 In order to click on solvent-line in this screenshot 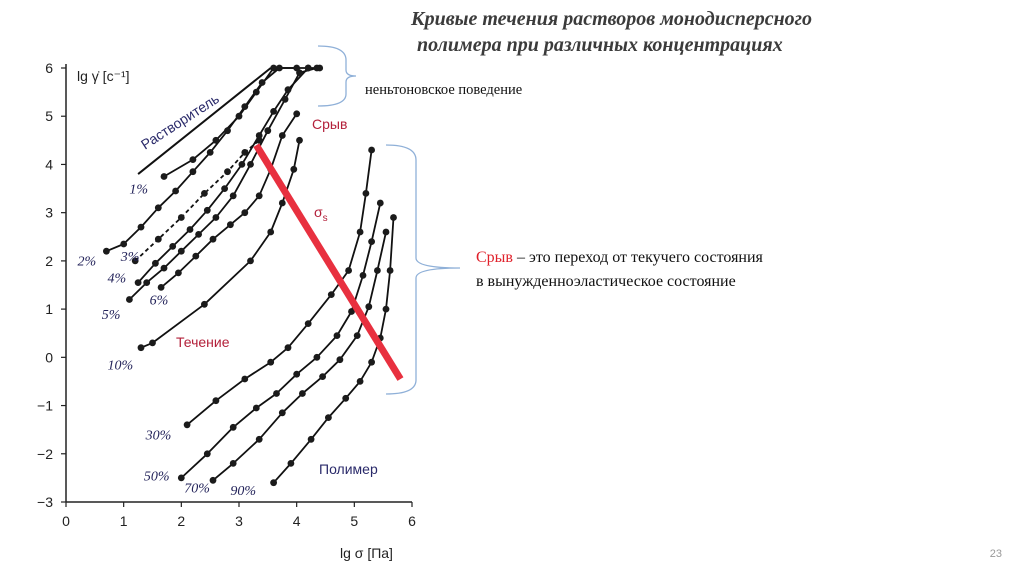, I will do `click(204, 121)`.